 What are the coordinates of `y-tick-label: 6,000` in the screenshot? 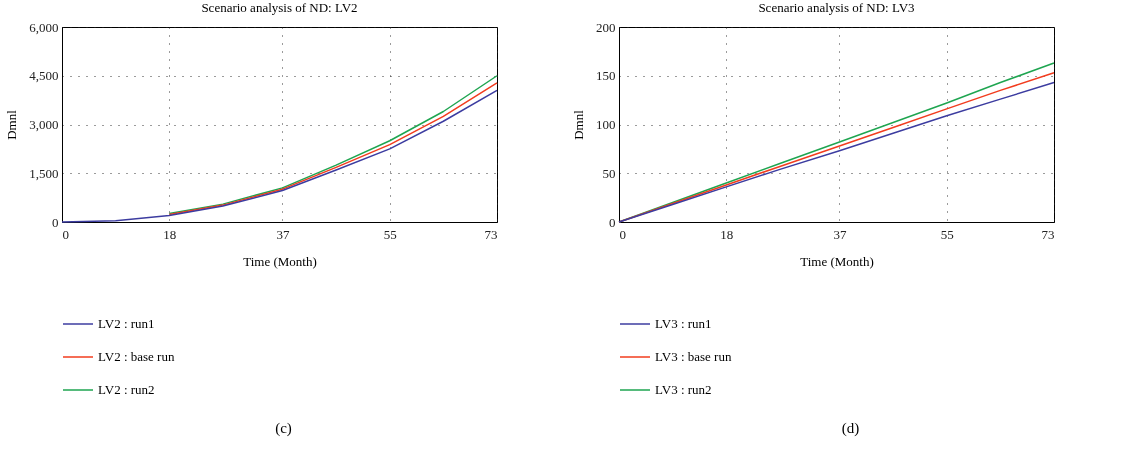 It's located at (44, 27).